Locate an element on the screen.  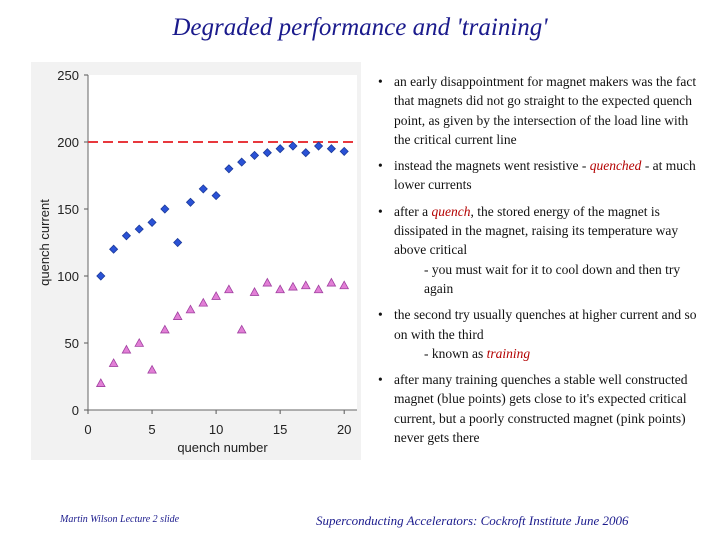
y-tick-label: 250 is located at coordinates (68, 75).